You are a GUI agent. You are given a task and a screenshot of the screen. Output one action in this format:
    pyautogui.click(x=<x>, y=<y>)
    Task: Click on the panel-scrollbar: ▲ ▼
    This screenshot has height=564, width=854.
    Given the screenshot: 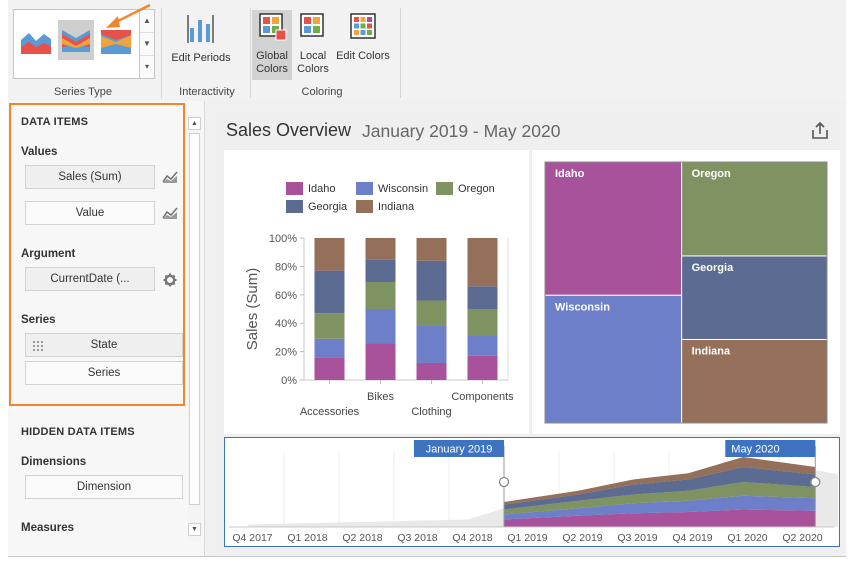 What is the action you would take?
    pyautogui.click(x=194, y=328)
    